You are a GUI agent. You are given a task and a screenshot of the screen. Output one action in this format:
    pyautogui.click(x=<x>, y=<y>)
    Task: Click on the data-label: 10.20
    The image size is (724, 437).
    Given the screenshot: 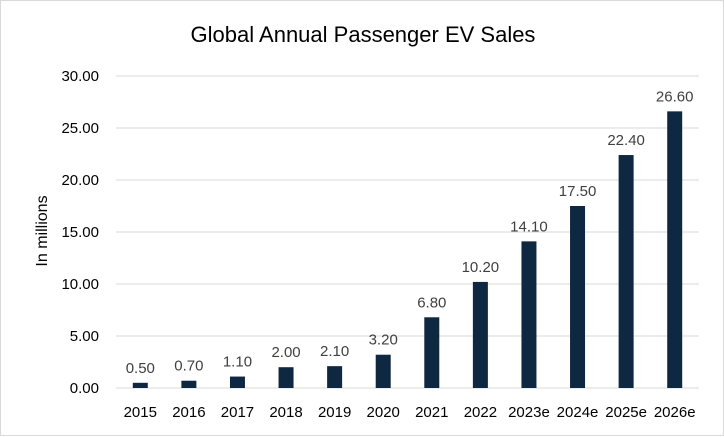 What is the action you would take?
    pyautogui.click(x=481, y=267)
    